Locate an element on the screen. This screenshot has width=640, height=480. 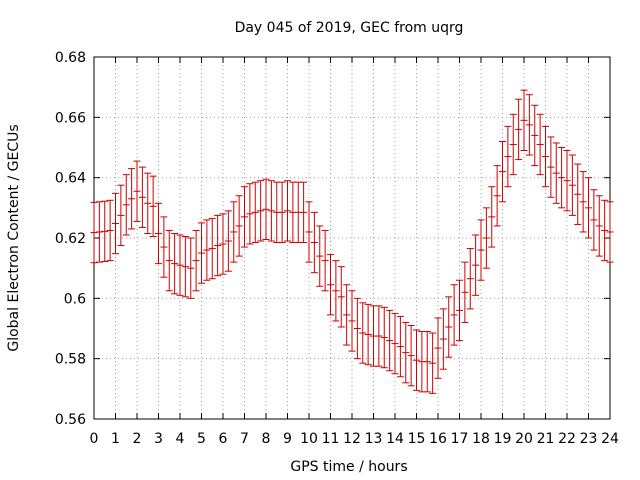
x-tick-label: 21 is located at coordinates (546, 439).